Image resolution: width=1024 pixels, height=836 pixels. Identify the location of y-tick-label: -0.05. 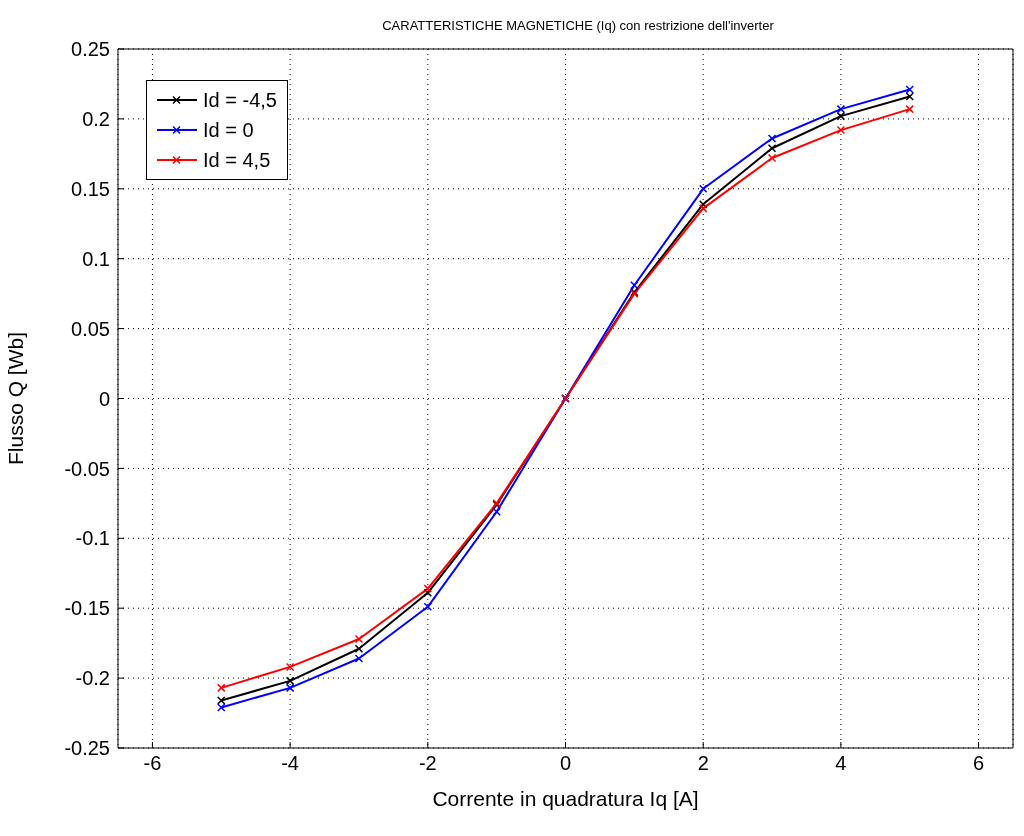
(87, 468).